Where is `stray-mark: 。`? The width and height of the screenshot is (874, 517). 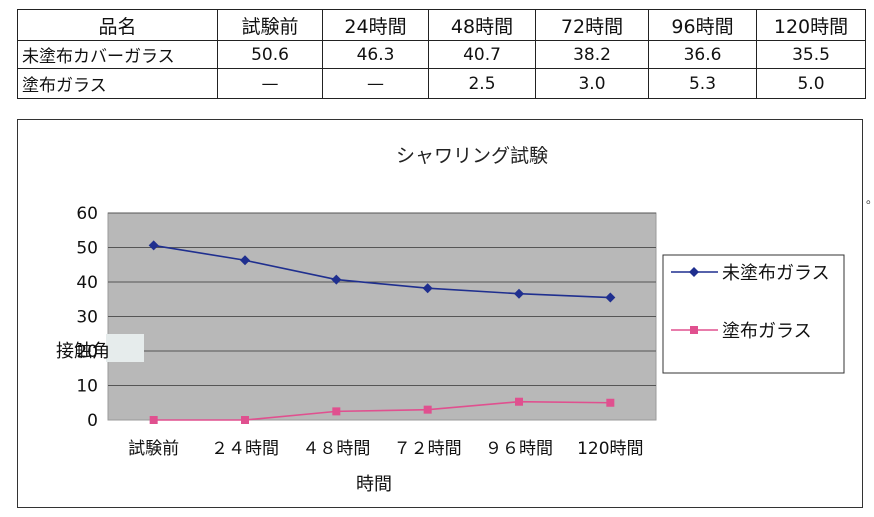 stray-mark: 。 is located at coordinates (870, 198).